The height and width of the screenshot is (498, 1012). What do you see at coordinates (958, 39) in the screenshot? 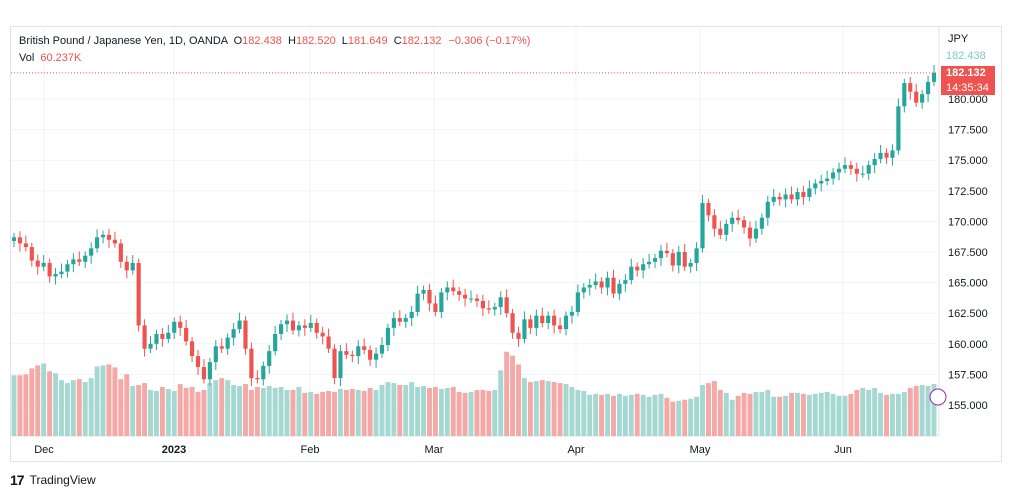
I see `currency-label: JPY` at bounding box center [958, 39].